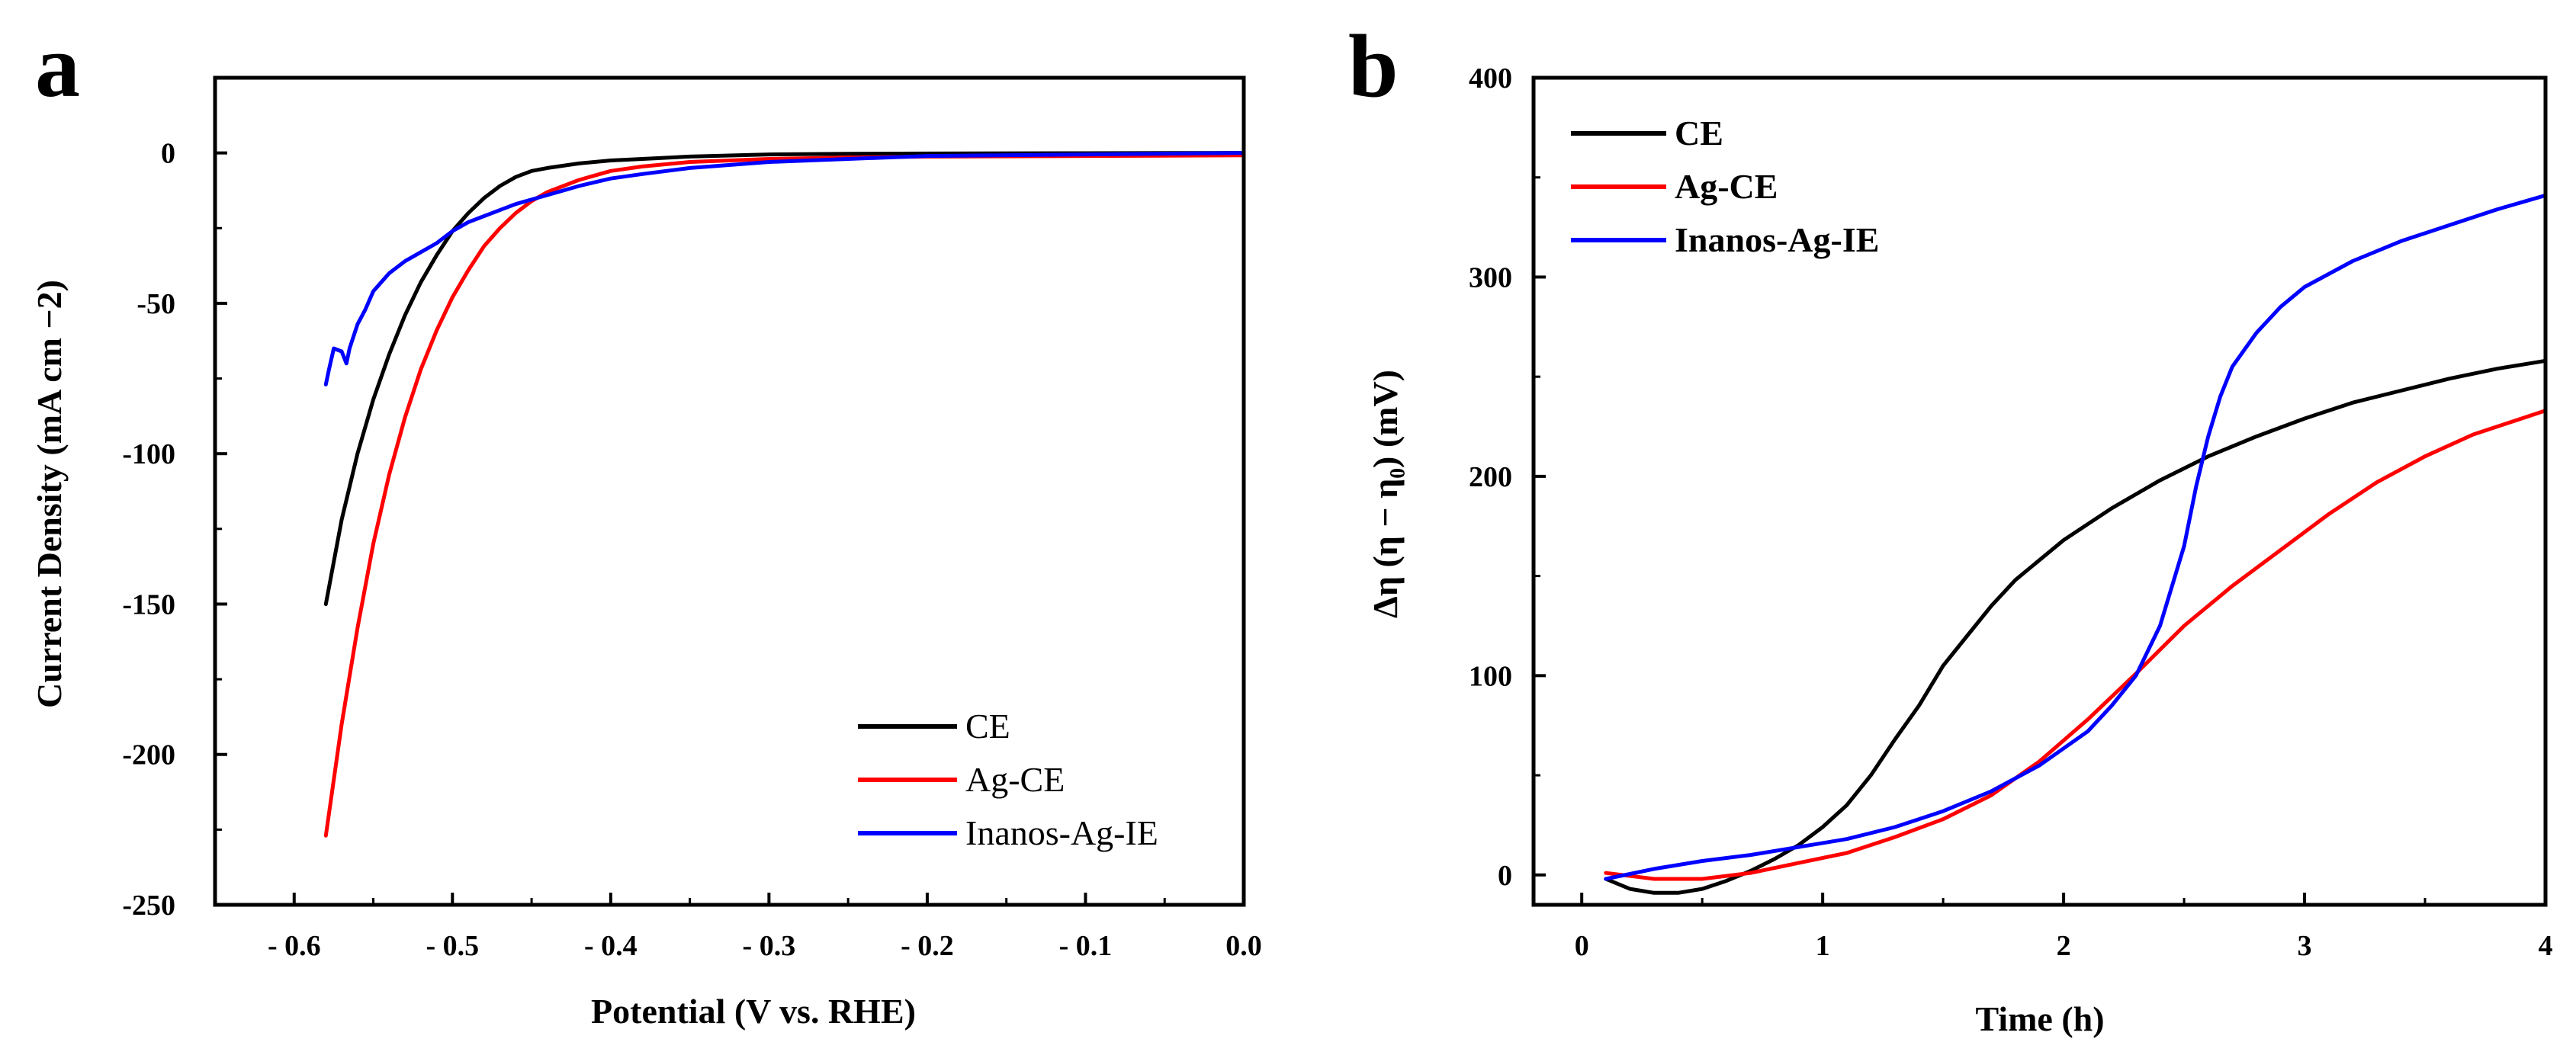  Describe the element at coordinates (611, 946) in the screenshot. I see `panel-a-x-tick-label: - 0.4` at that location.